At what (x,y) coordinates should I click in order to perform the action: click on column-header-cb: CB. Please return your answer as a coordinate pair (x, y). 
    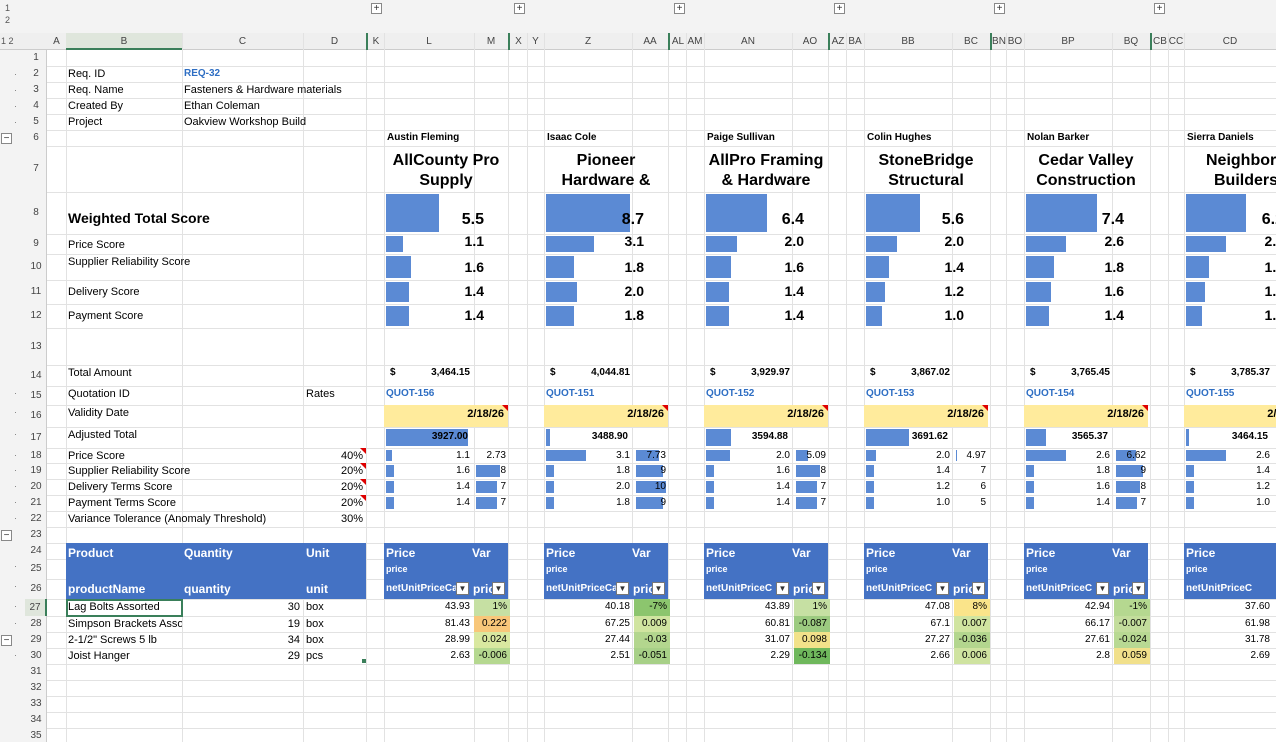
    Looking at the image, I should click on (1160, 41).